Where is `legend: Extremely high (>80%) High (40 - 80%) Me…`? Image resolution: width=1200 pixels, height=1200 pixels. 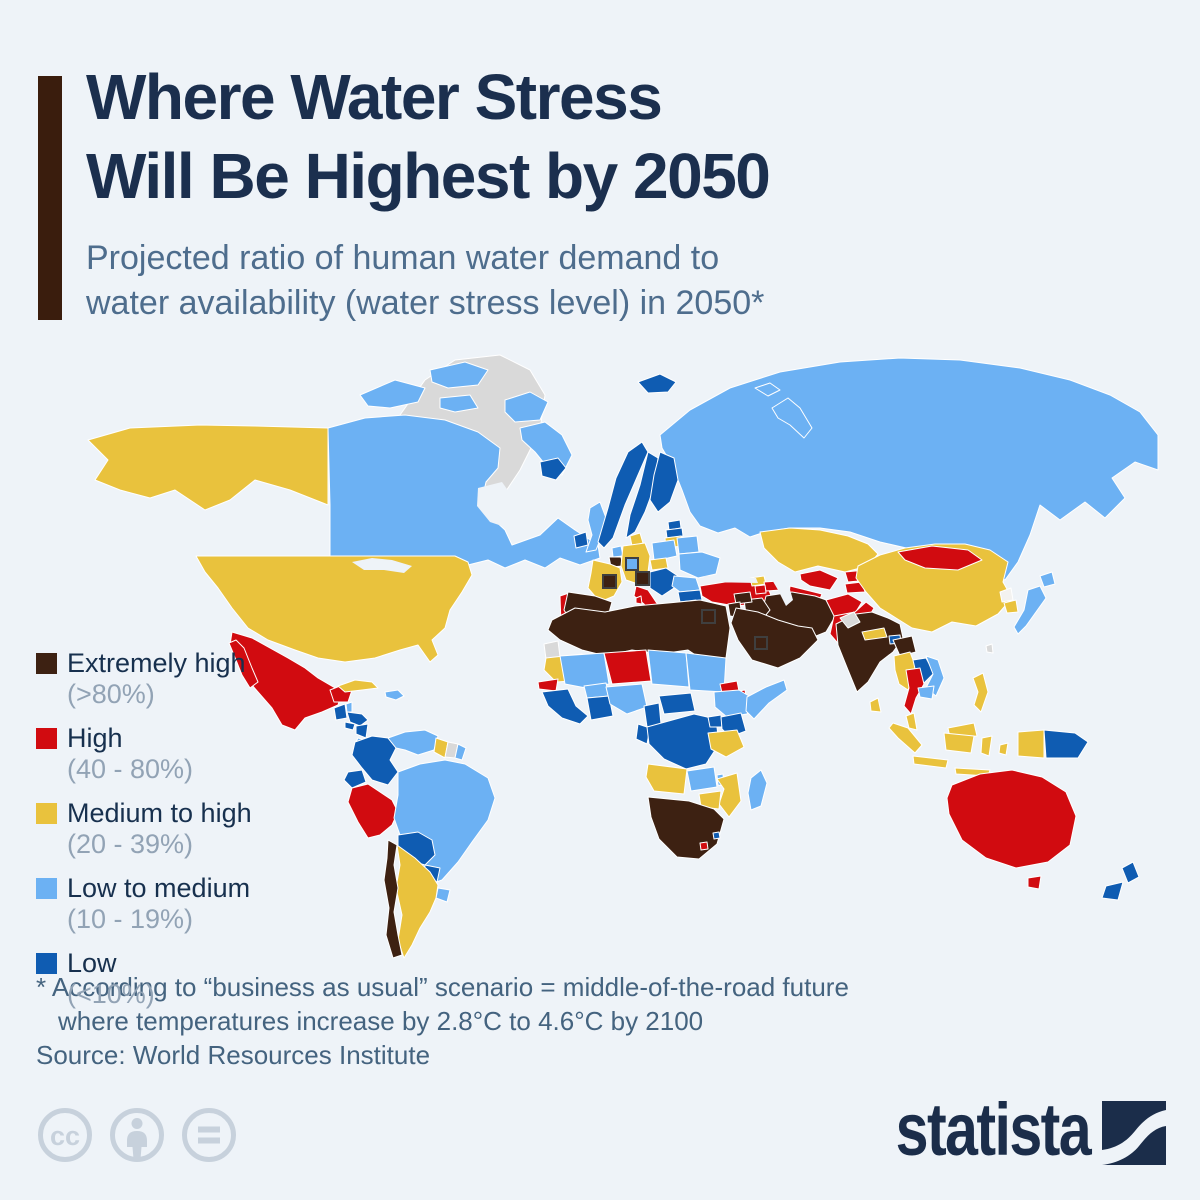 legend: Extremely high (>80%) High (40 - 80%) Me… is located at coordinates (144, 835).